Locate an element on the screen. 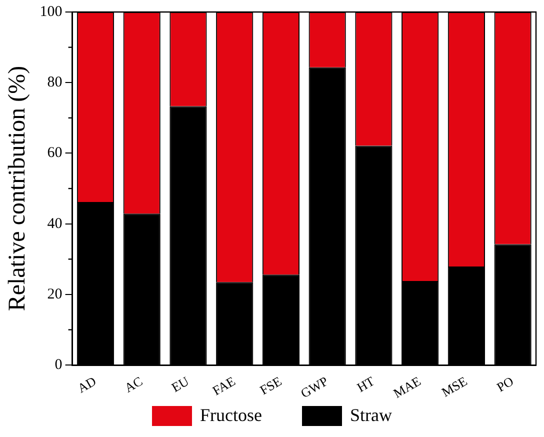 Image resolution: width=544 pixels, height=437 pixels. x-tick-label: AC is located at coordinates (134, 384).